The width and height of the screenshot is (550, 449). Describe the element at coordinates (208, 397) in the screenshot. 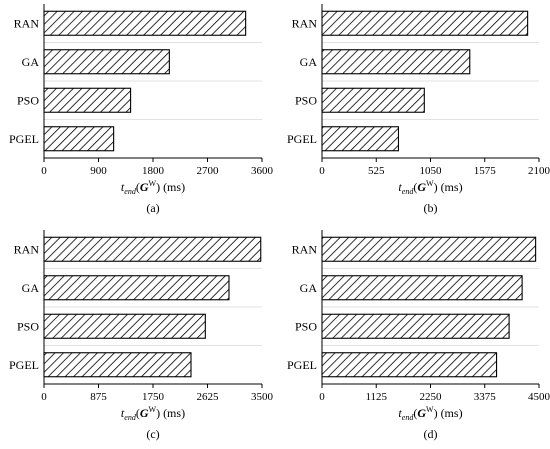

I see `x-tick-label: 2625` at that location.